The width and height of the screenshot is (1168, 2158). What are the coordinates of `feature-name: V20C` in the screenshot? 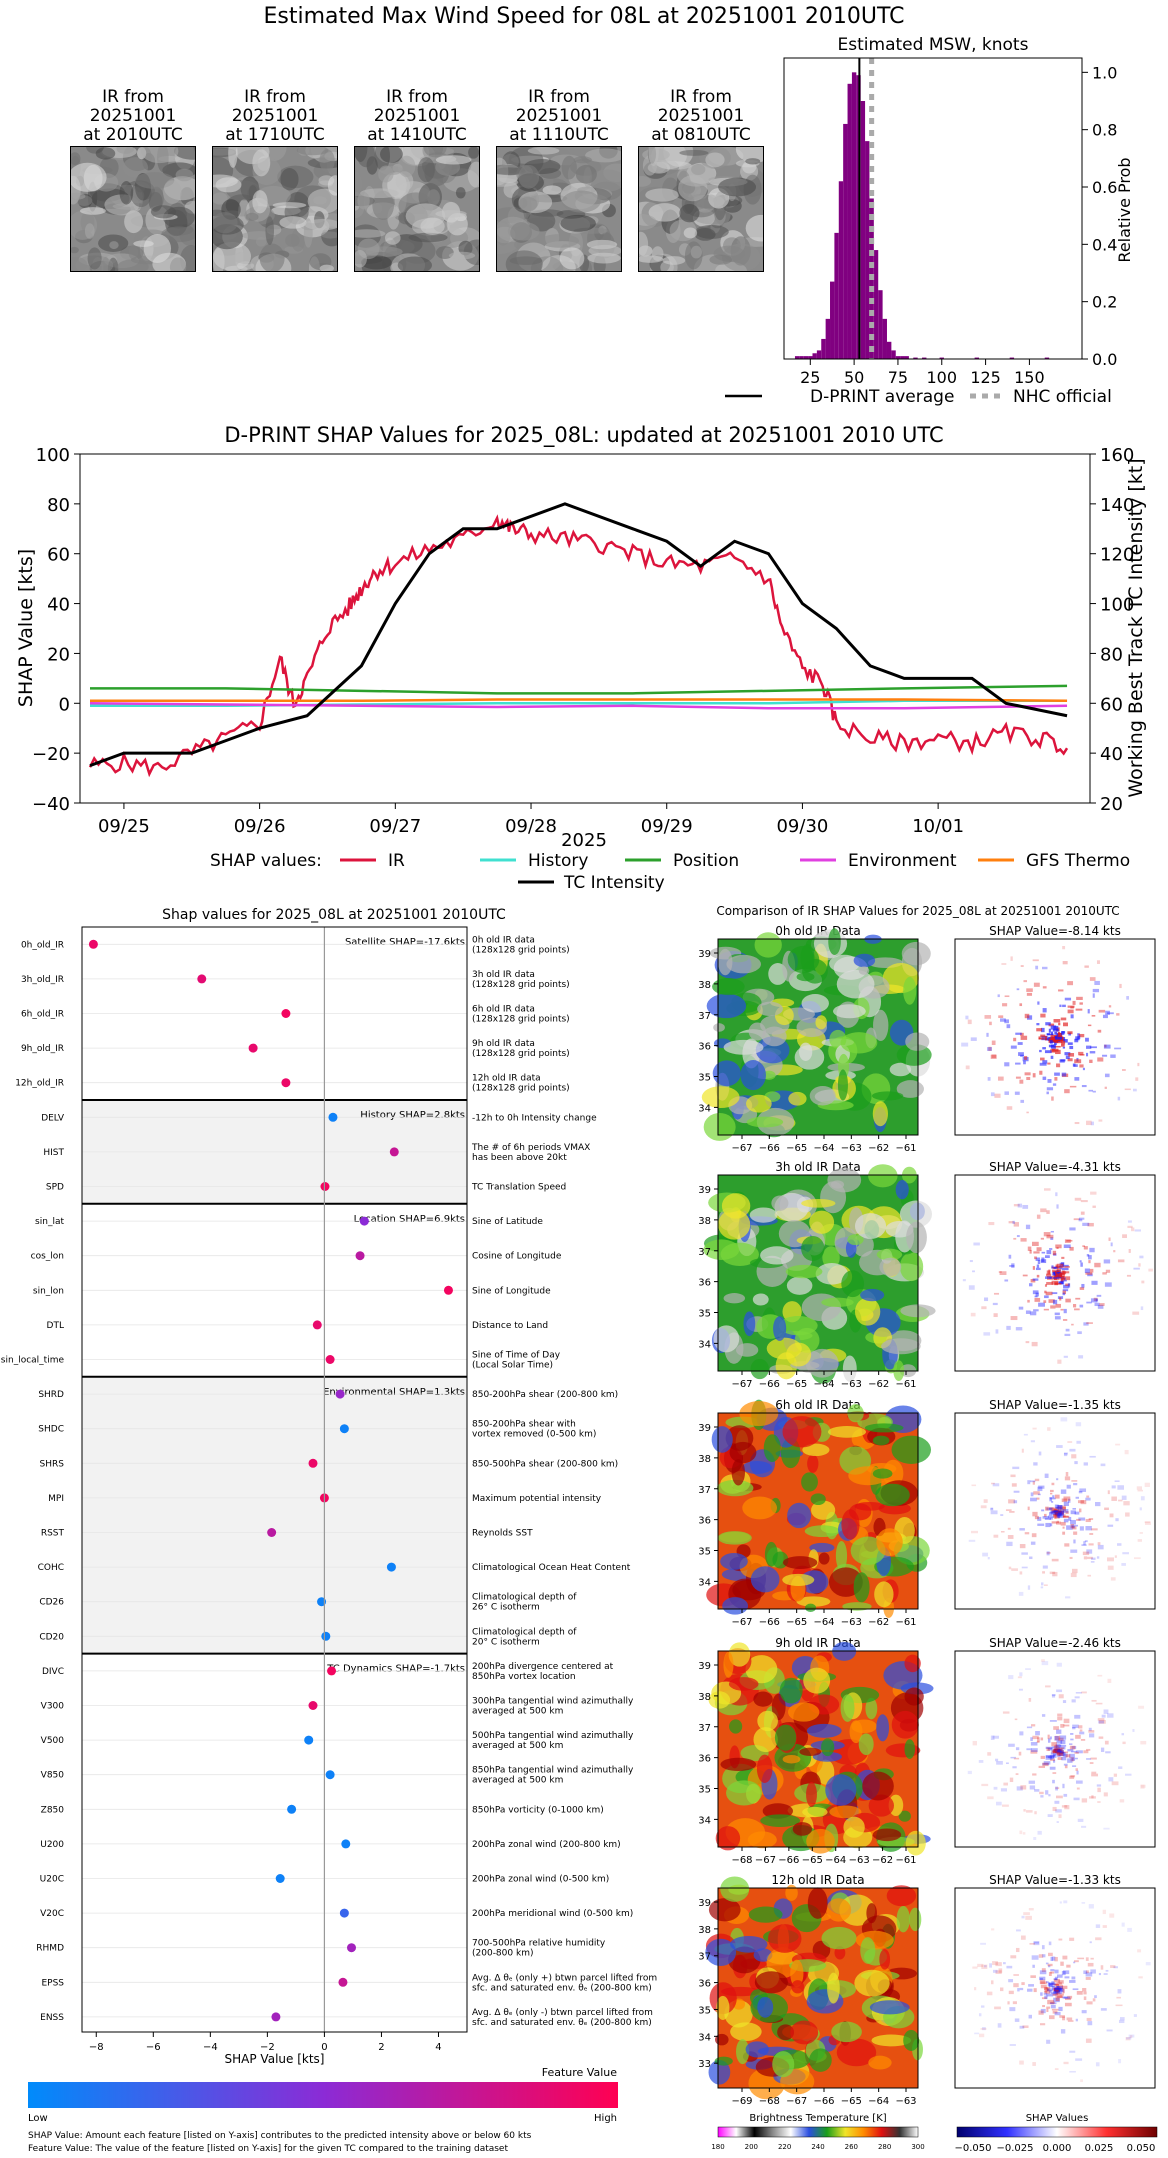 It's located at (52, 1914).